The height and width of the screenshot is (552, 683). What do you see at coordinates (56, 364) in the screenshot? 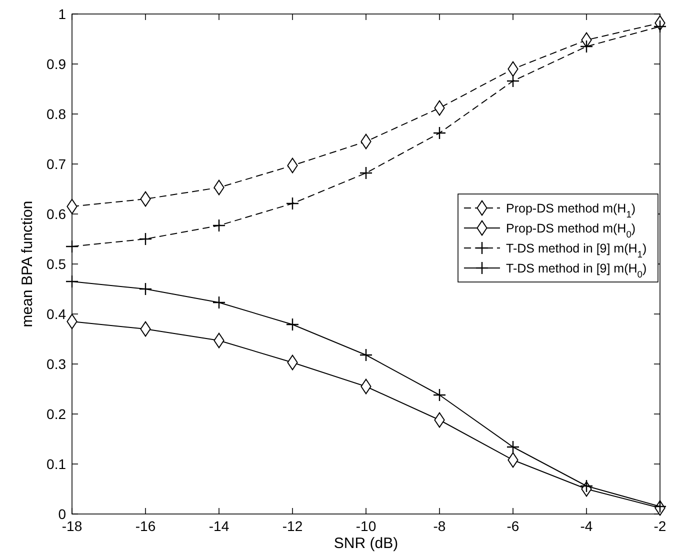
I see `y-tick-label: 0.3` at bounding box center [56, 364].